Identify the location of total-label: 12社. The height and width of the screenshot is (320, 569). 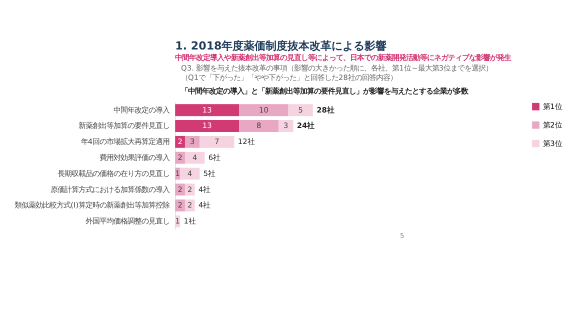
(246, 141).